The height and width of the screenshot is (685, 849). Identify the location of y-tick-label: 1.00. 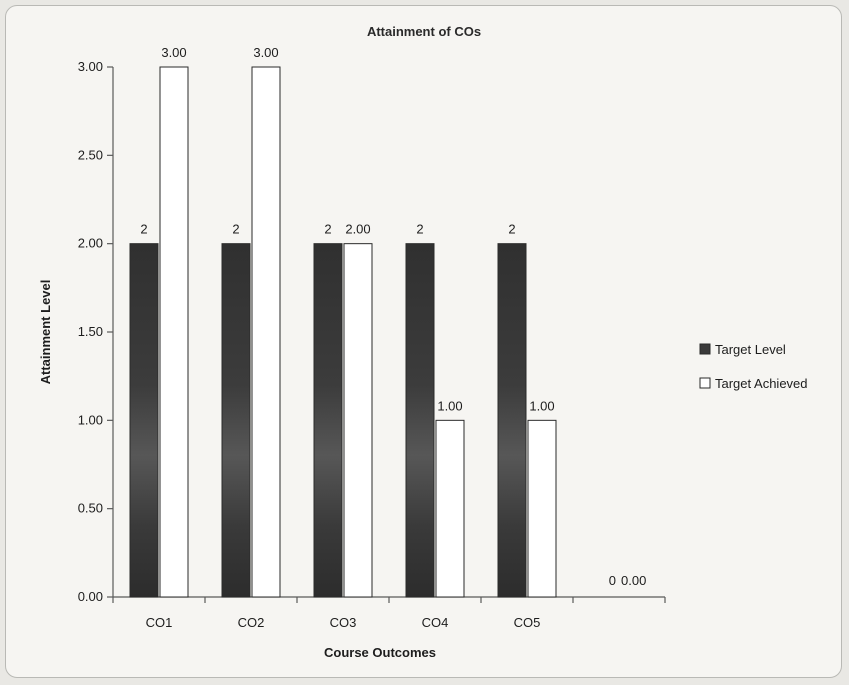
(90, 419).